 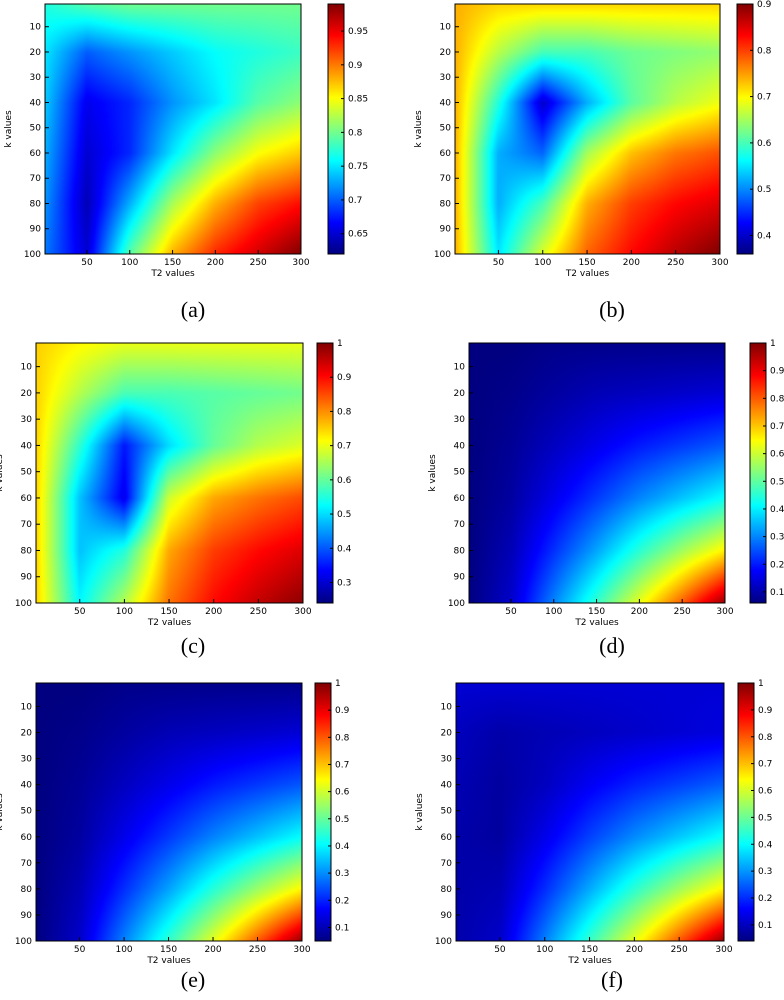 What do you see at coordinates (36, 28) in the screenshot?
I see `y-tick-label: 10` at bounding box center [36, 28].